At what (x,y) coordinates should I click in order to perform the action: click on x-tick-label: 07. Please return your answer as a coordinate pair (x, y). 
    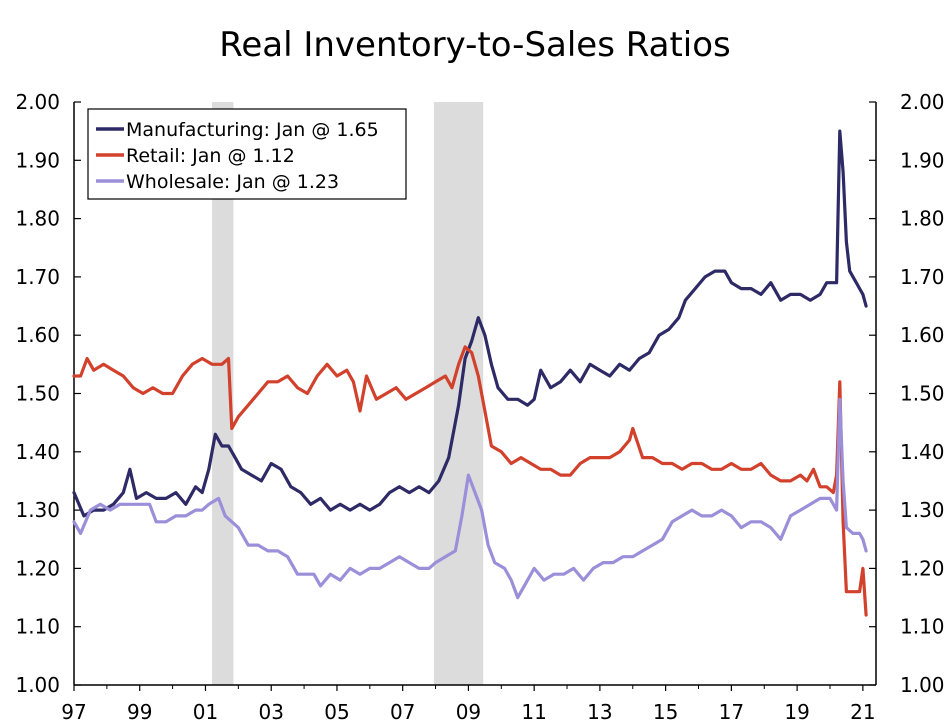
    Looking at the image, I should click on (402, 712).